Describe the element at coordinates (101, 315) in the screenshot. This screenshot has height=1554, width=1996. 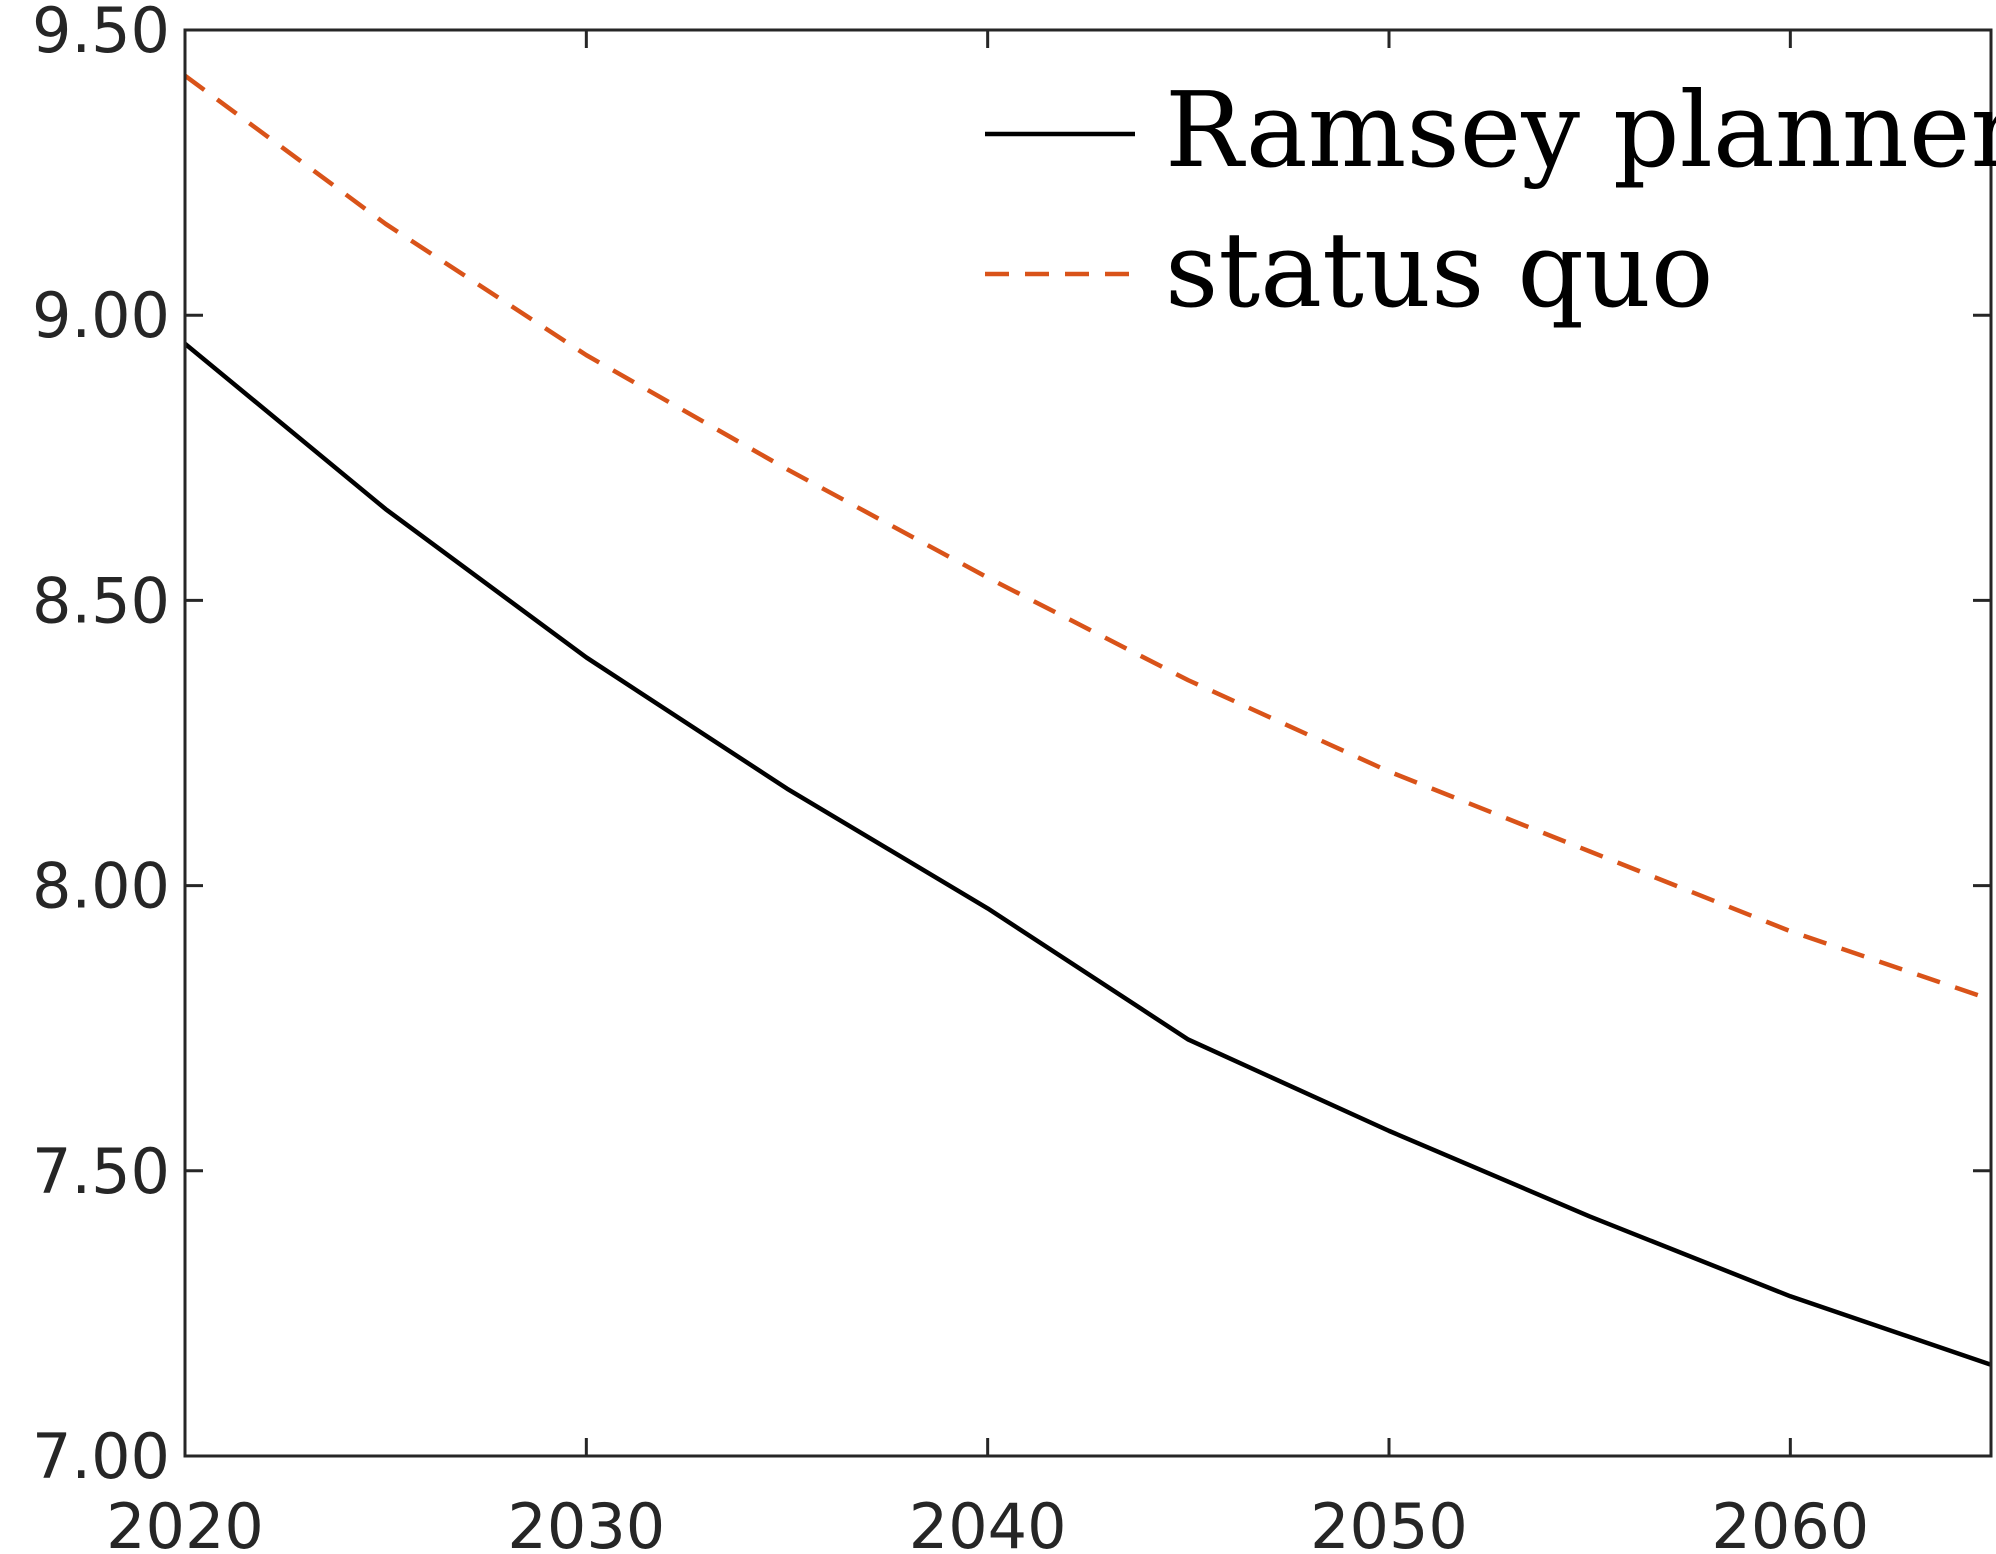
I see `y-tick-label: 9.00` at that location.